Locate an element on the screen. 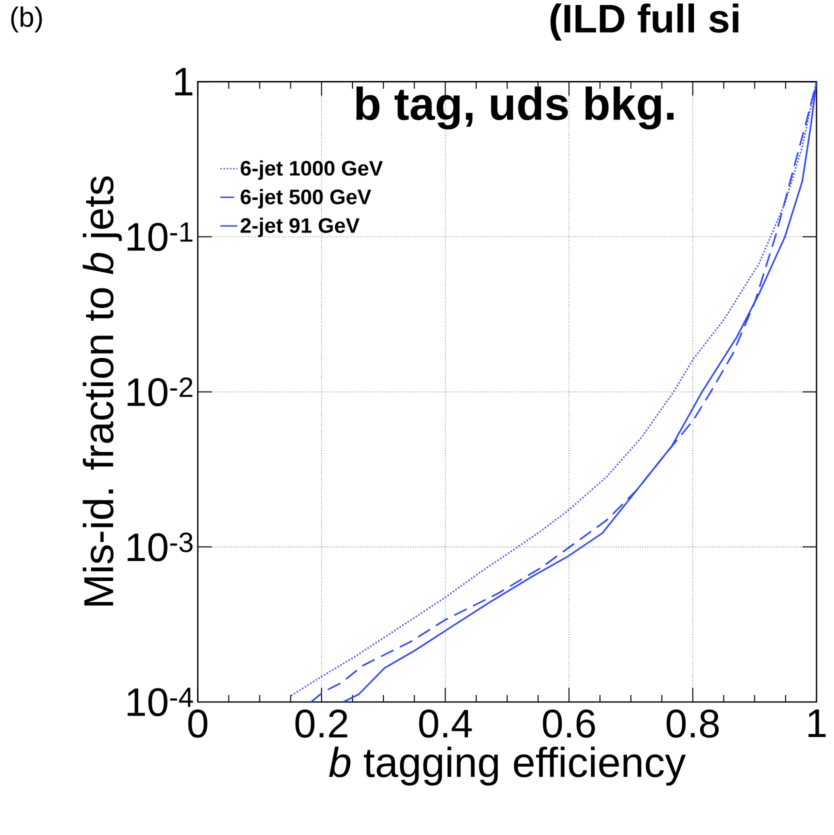  x-tick-label: 1 is located at coordinates (817, 723).